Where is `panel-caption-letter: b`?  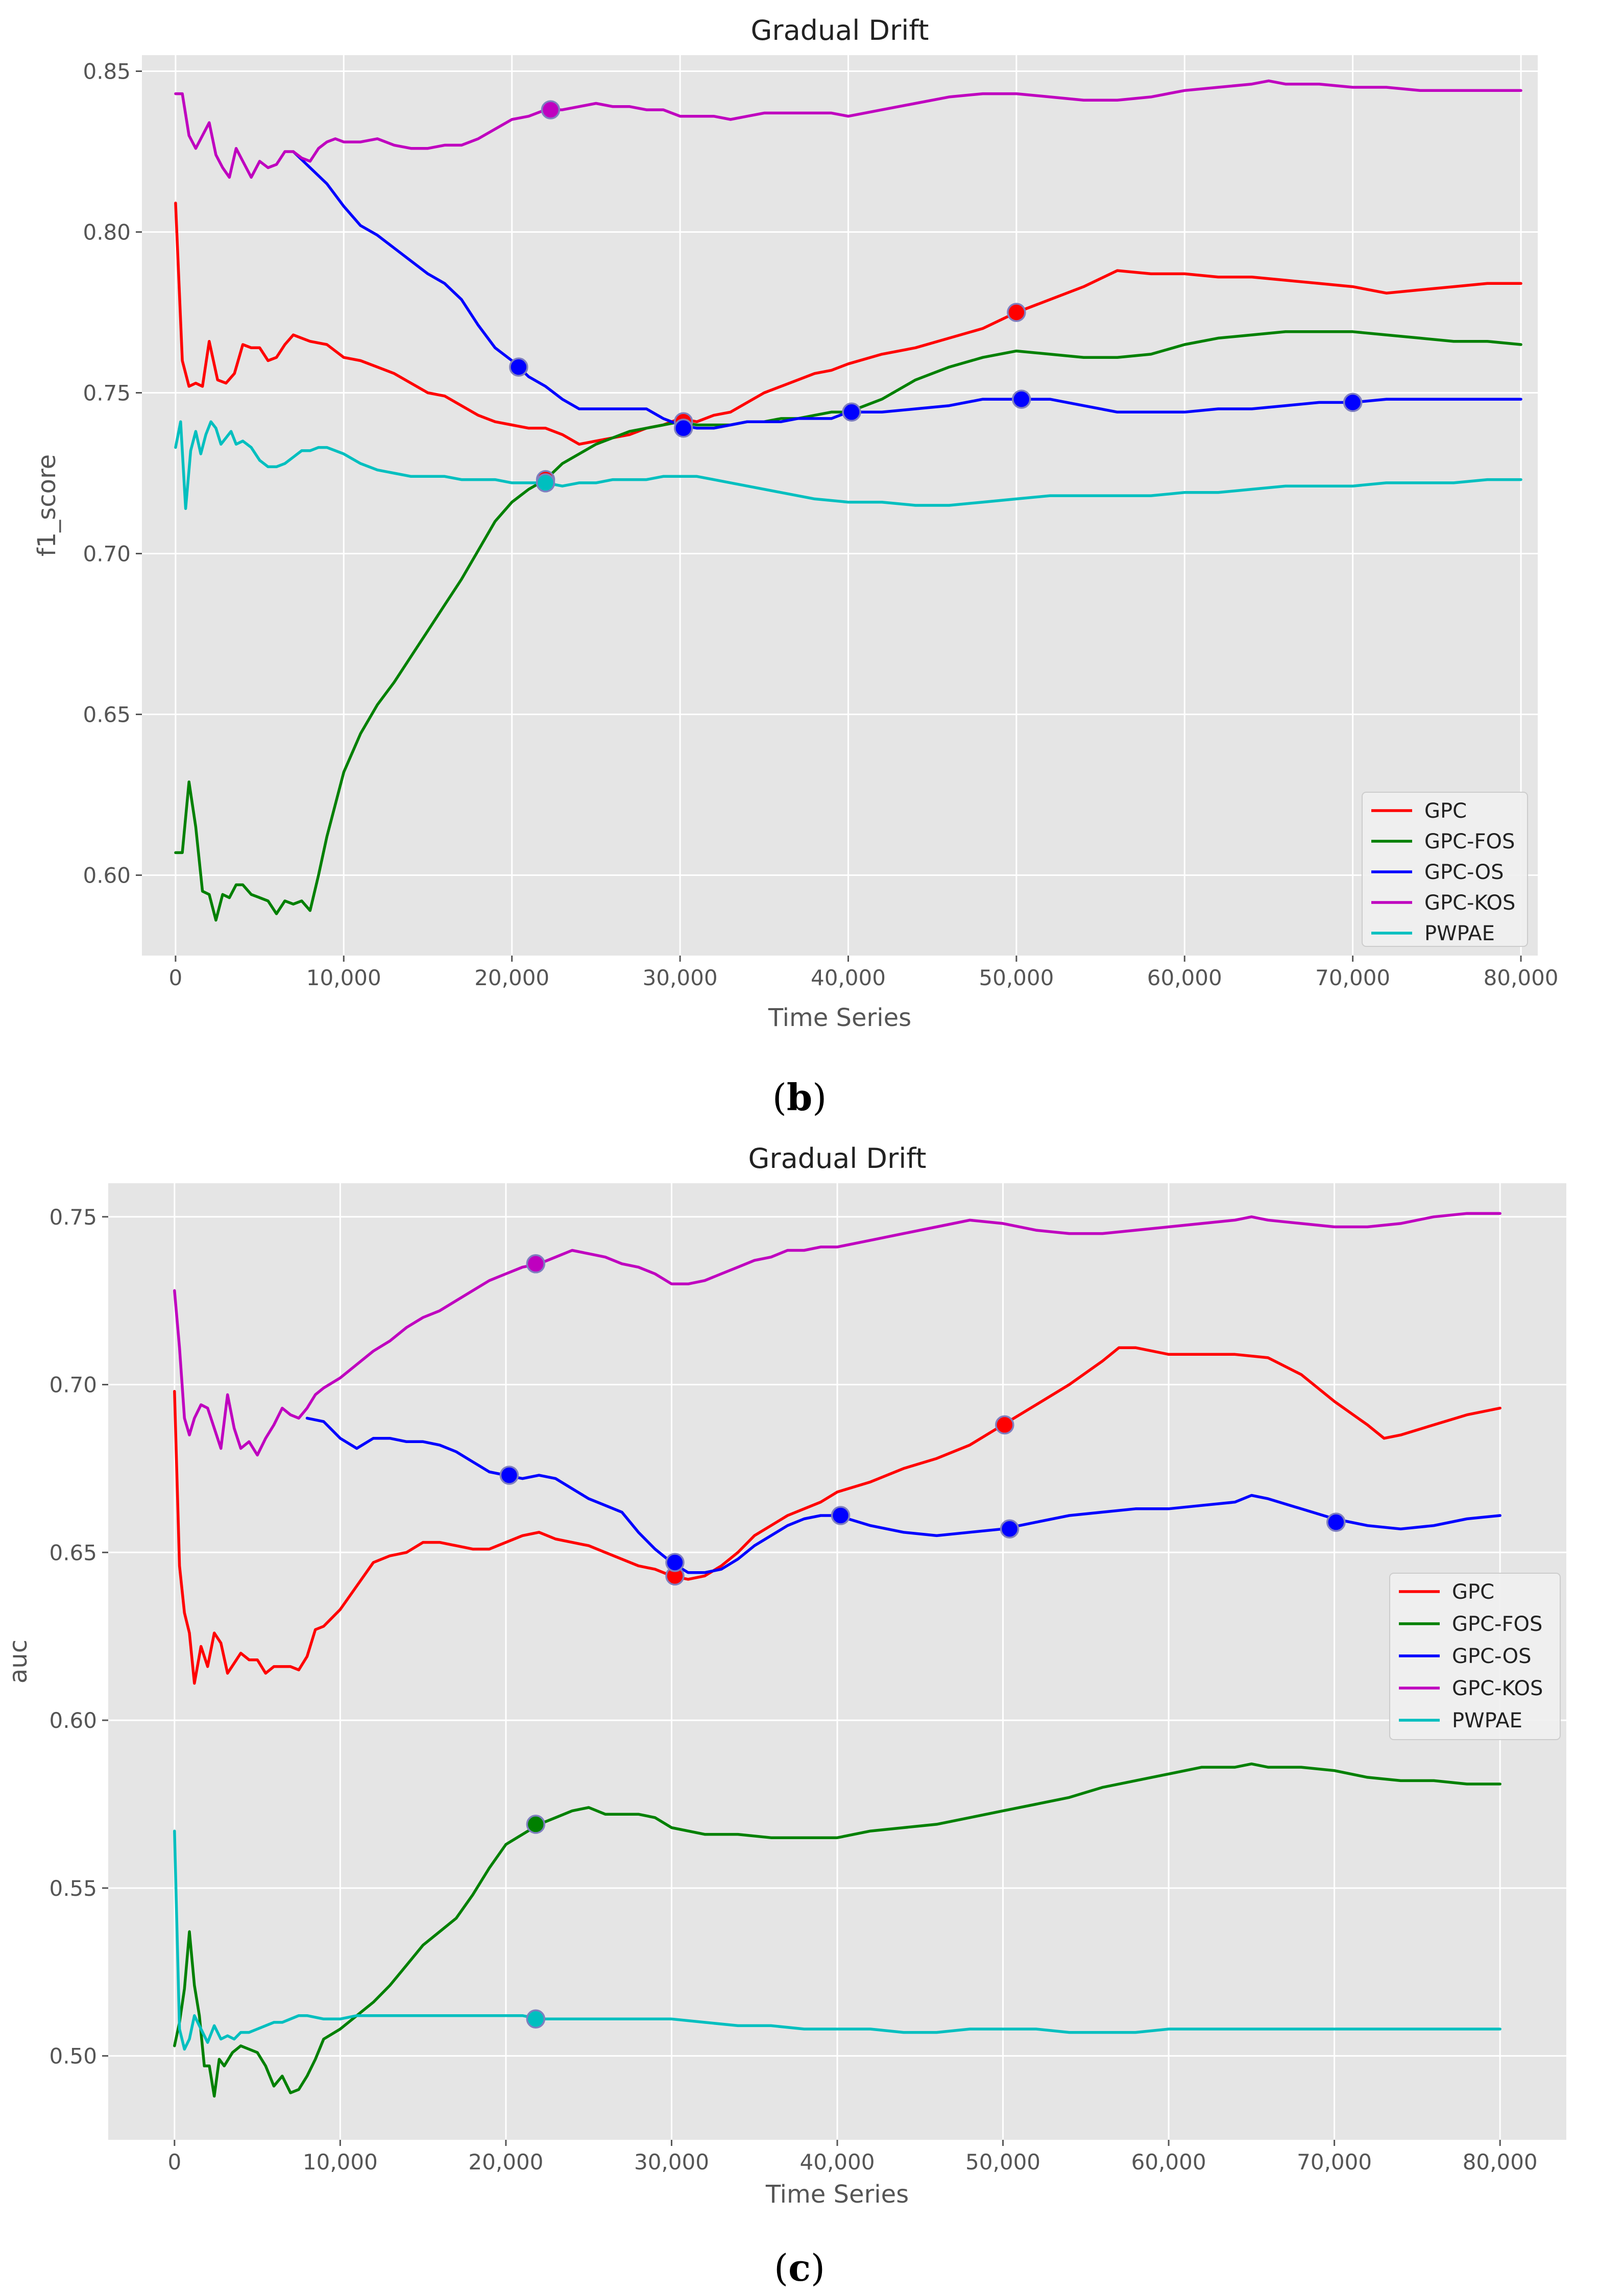
panel-caption-letter: b is located at coordinates (799, 1098).